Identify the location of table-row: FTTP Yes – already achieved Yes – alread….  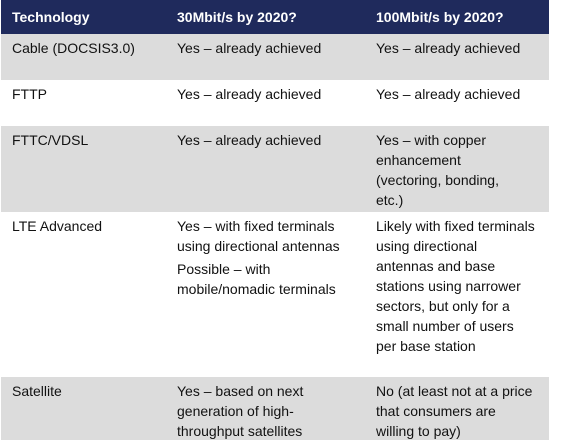
(275, 103).